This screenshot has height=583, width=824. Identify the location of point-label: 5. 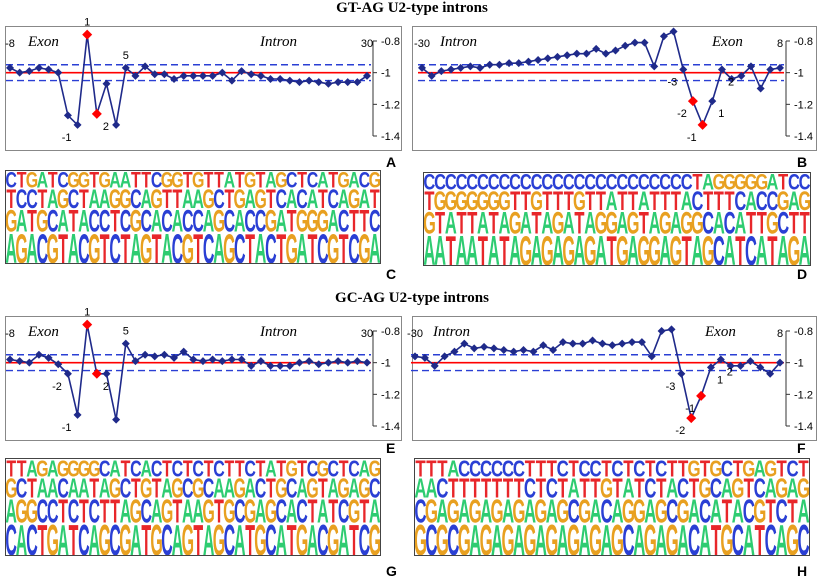
(126, 56).